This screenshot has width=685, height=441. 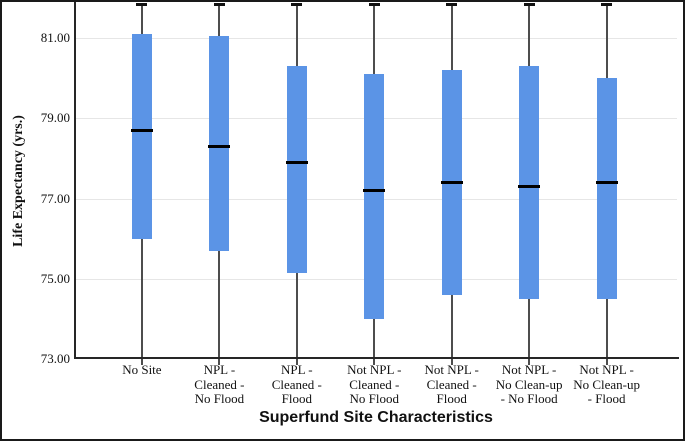 What do you see at coordinates (55, 278) in the screenshot?
I see `y-tick-label: 75.00` at bounding box center [55, 278].